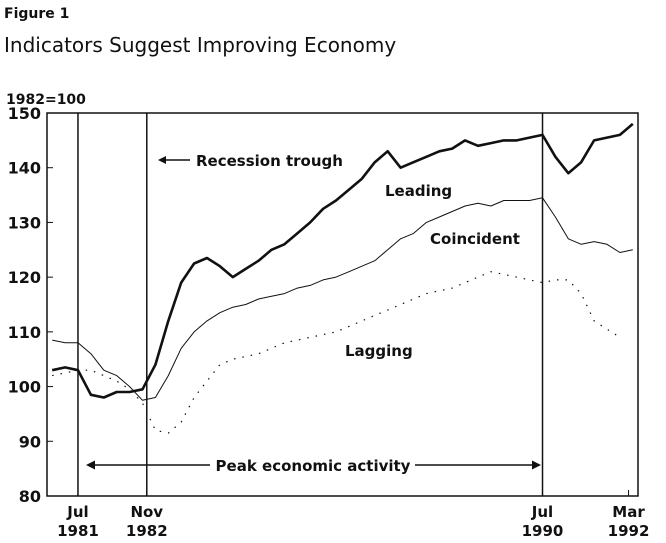 This screenshot has height=543, width=666. What do you see at coordinates (200, 45) in the screenshot?
I see `chart-subtitle: Indicators Suggest Improving Economy` at bounding box center [200, 45].